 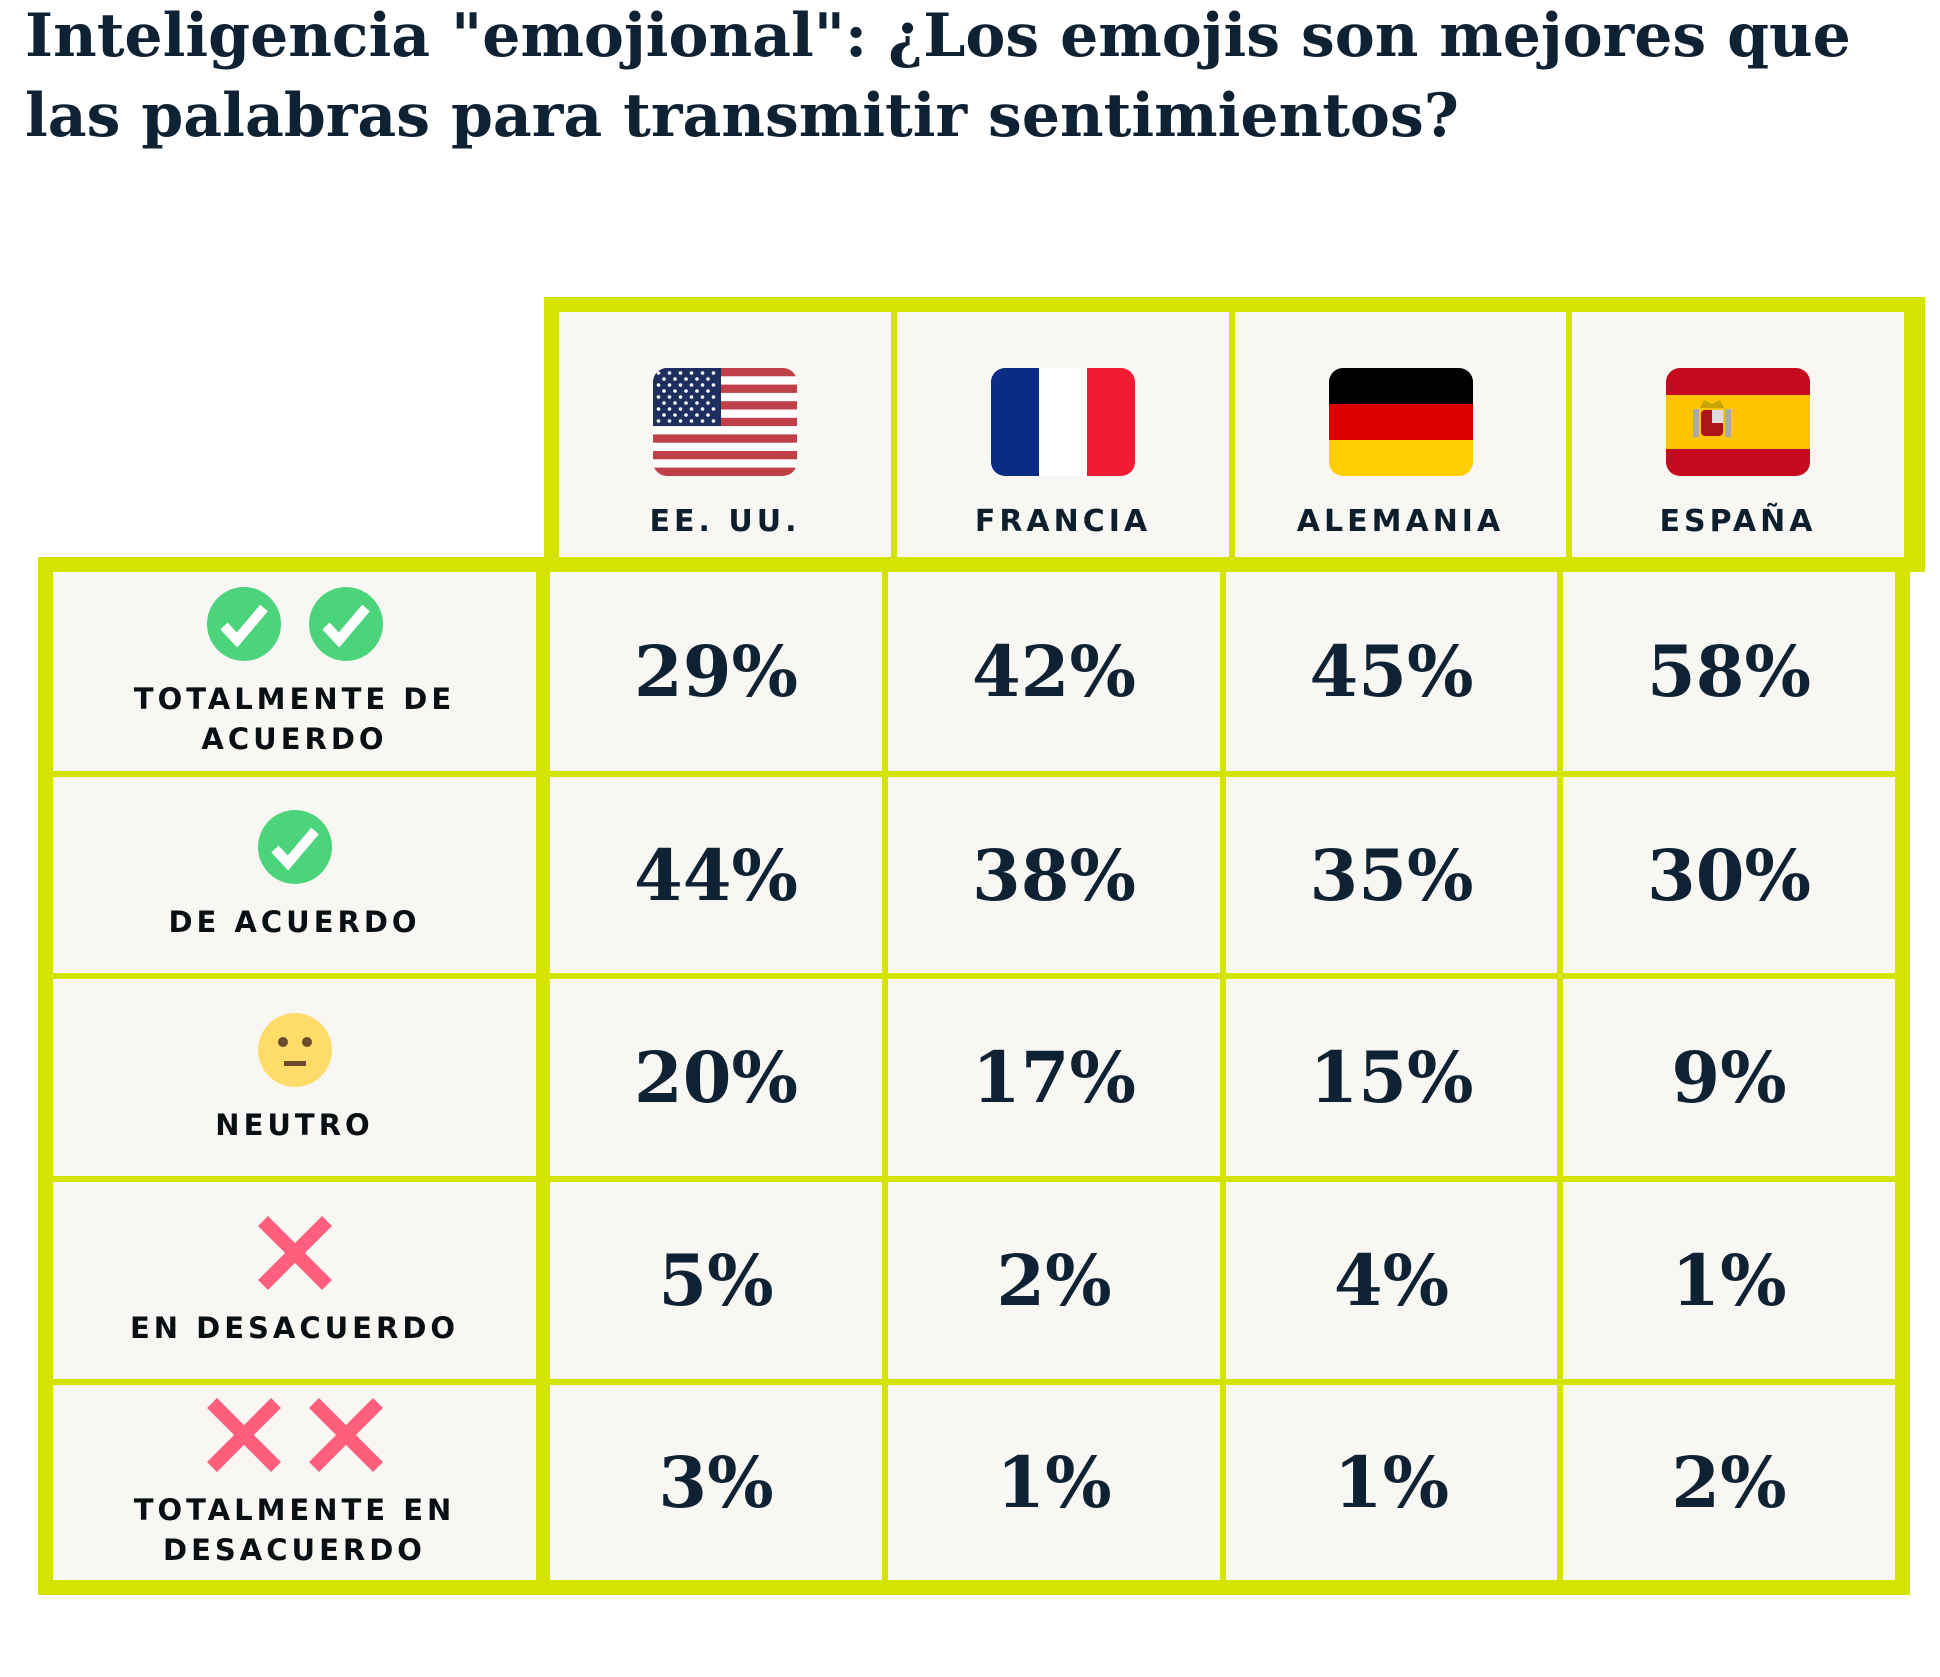 I want to click on value-cell: 5%, so click(x=716, y=1280).